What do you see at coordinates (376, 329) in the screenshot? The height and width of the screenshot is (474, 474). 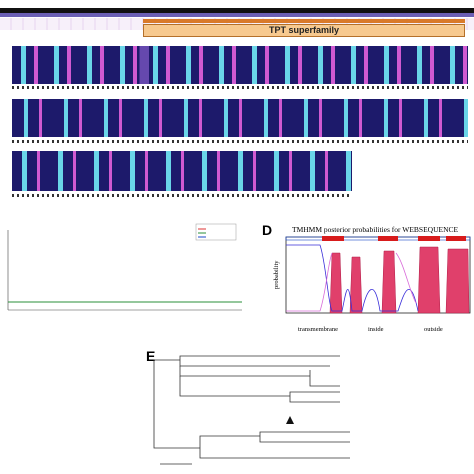 I see `legend-inside: inside` at bounding box center [376, 329].